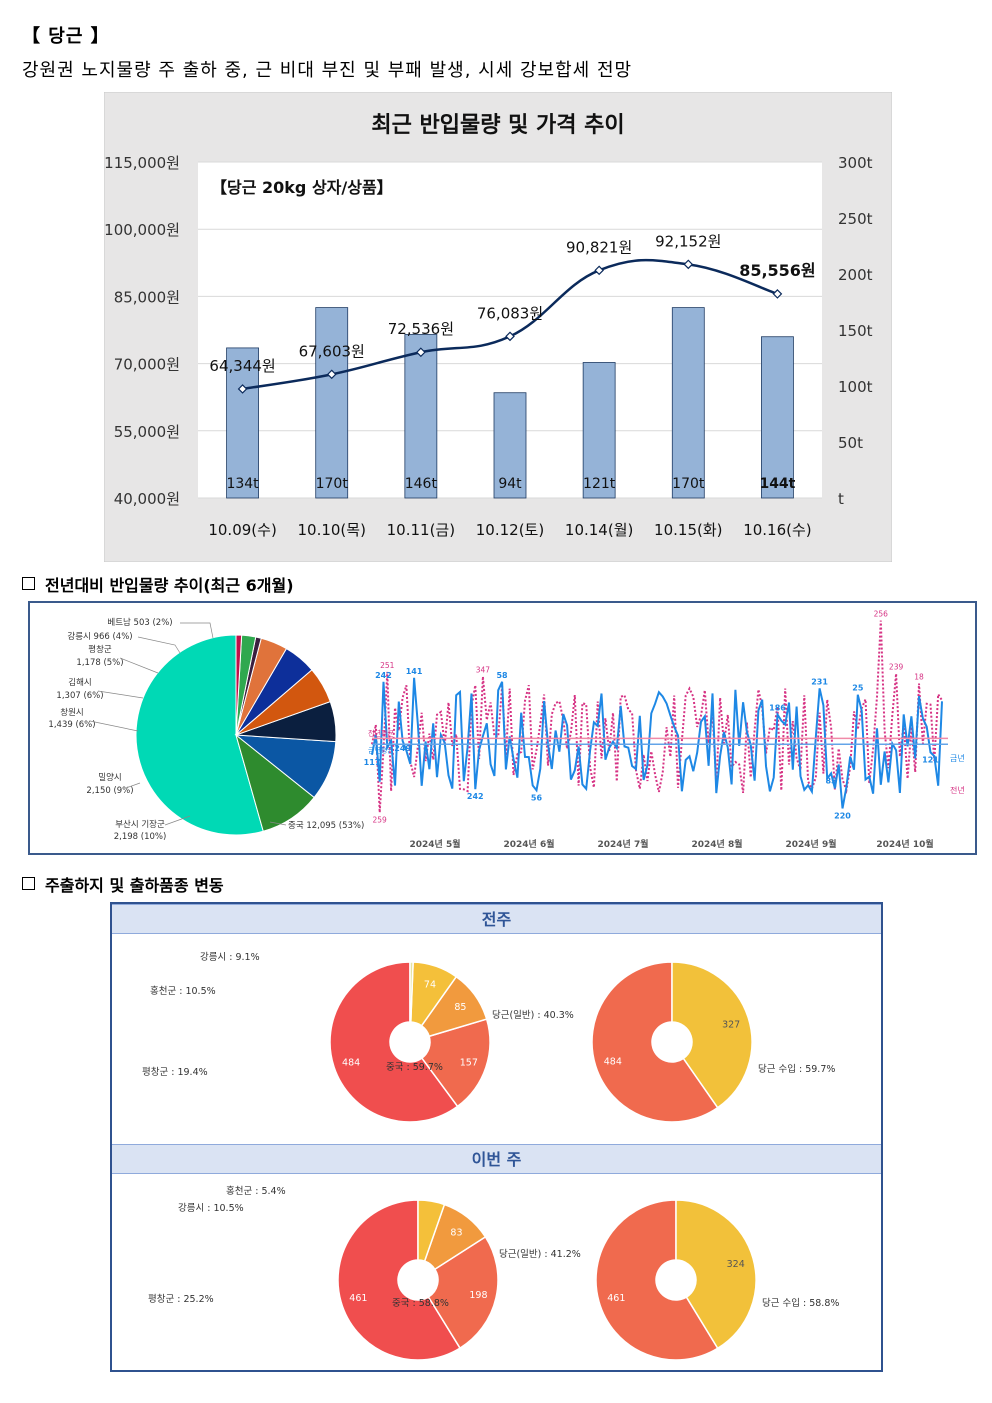  I want to click on x-tick-label: 10.09(수), so click(242, 530).